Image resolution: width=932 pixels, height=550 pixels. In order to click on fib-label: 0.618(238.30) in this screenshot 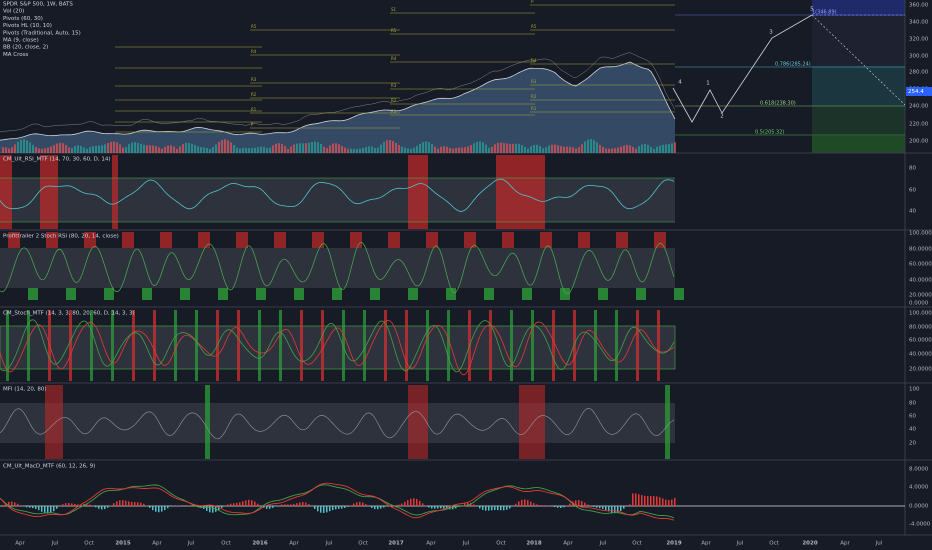, I will do `click(778, 104)`.